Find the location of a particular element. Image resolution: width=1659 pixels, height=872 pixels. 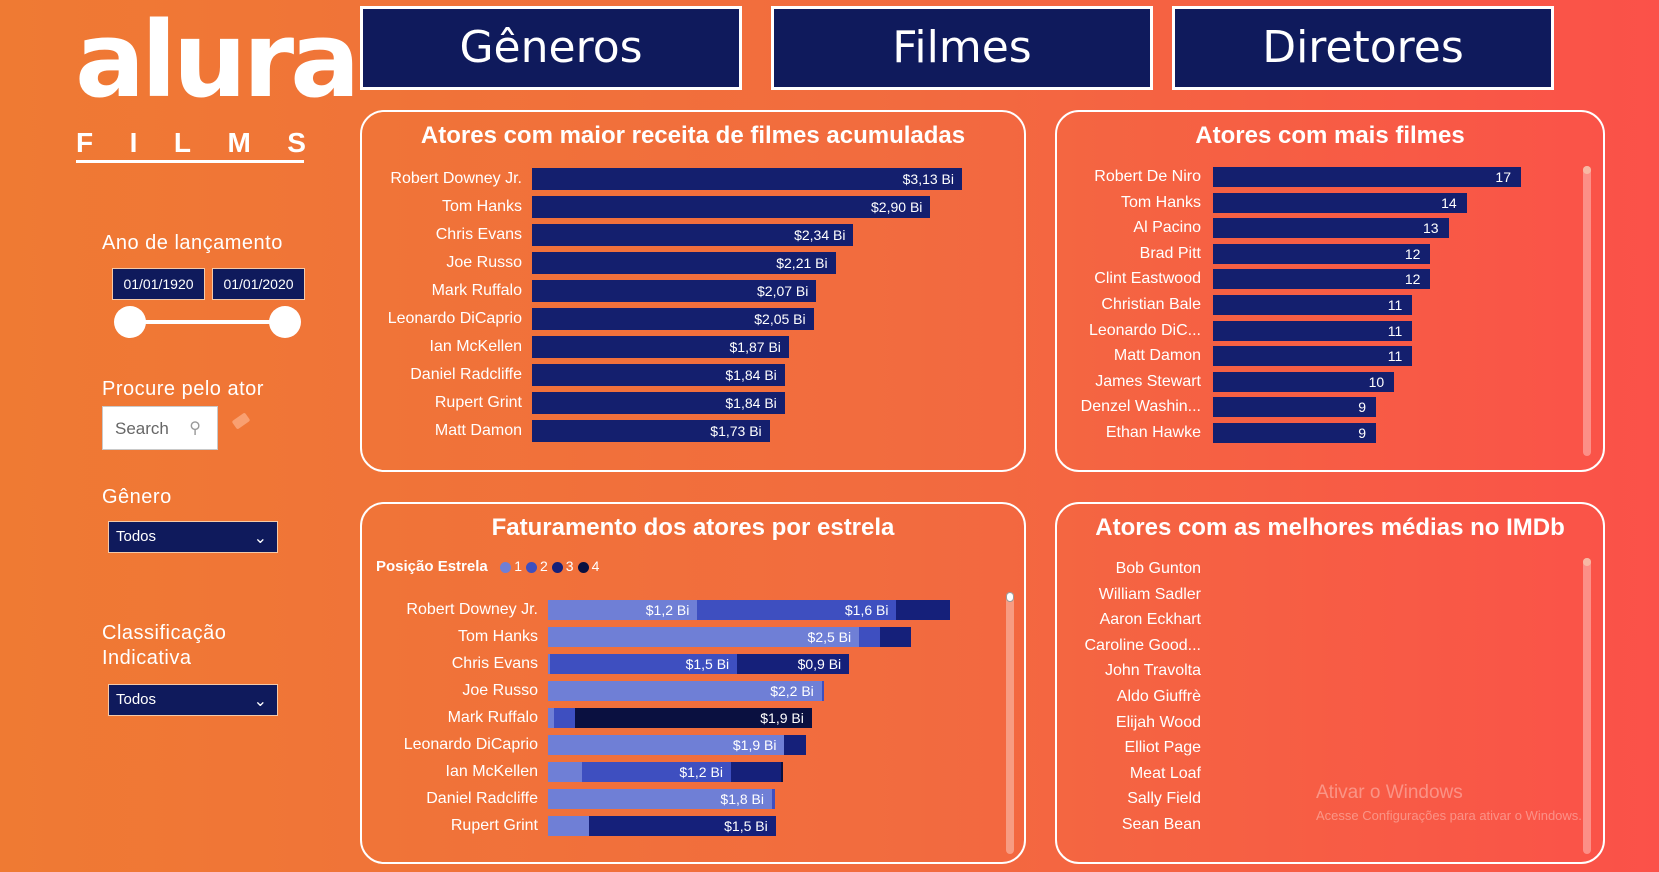

bar-segment-value: $0,9 Bi is located at coordinates (819, 664).